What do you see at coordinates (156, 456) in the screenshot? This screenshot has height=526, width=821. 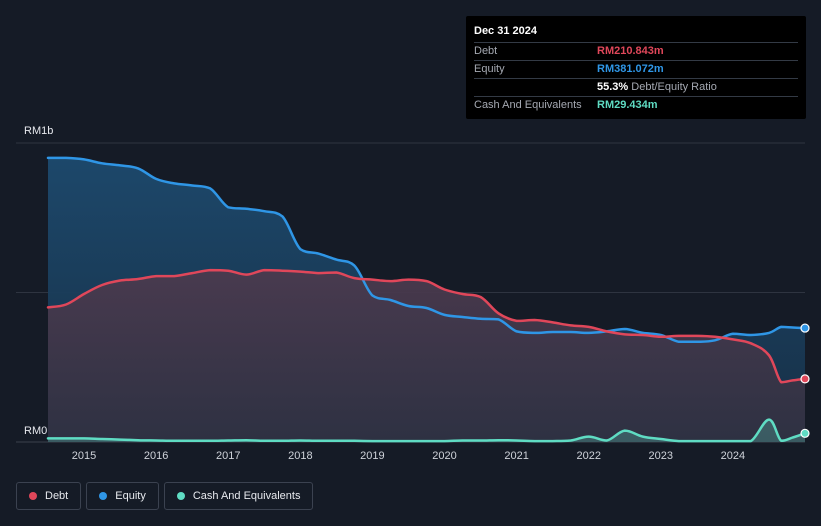 I see `x-tick-2016: 2016` at bounding box center [156, 456].